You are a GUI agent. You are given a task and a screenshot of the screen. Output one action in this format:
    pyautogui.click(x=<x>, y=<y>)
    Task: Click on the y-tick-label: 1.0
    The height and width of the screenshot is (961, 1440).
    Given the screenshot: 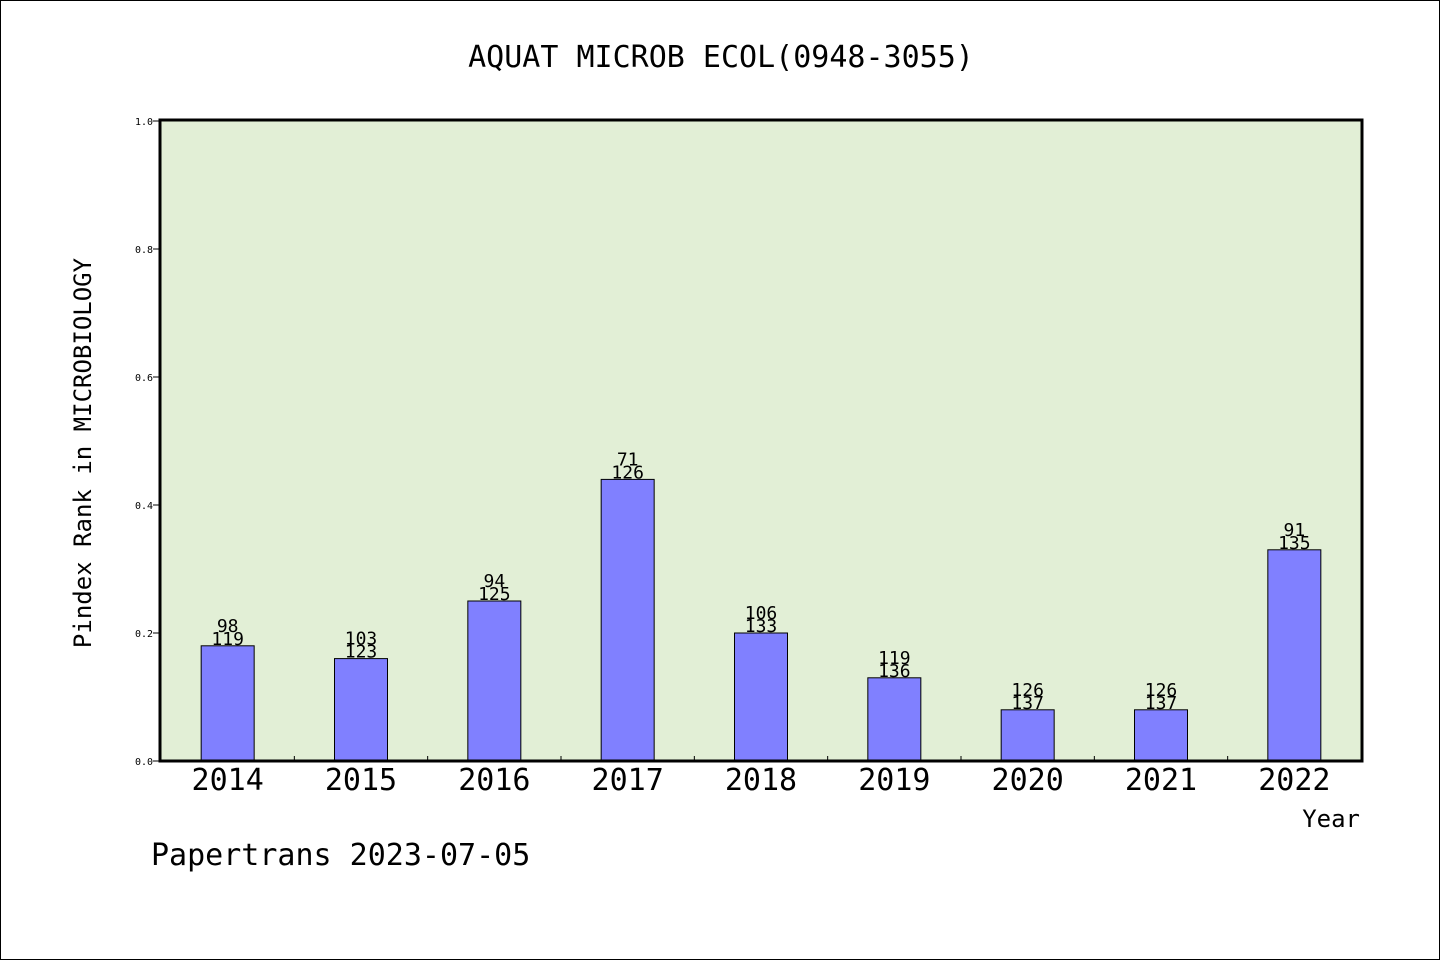 What is the action you would take?
    pyautogui.click(x=144, y=122)
    